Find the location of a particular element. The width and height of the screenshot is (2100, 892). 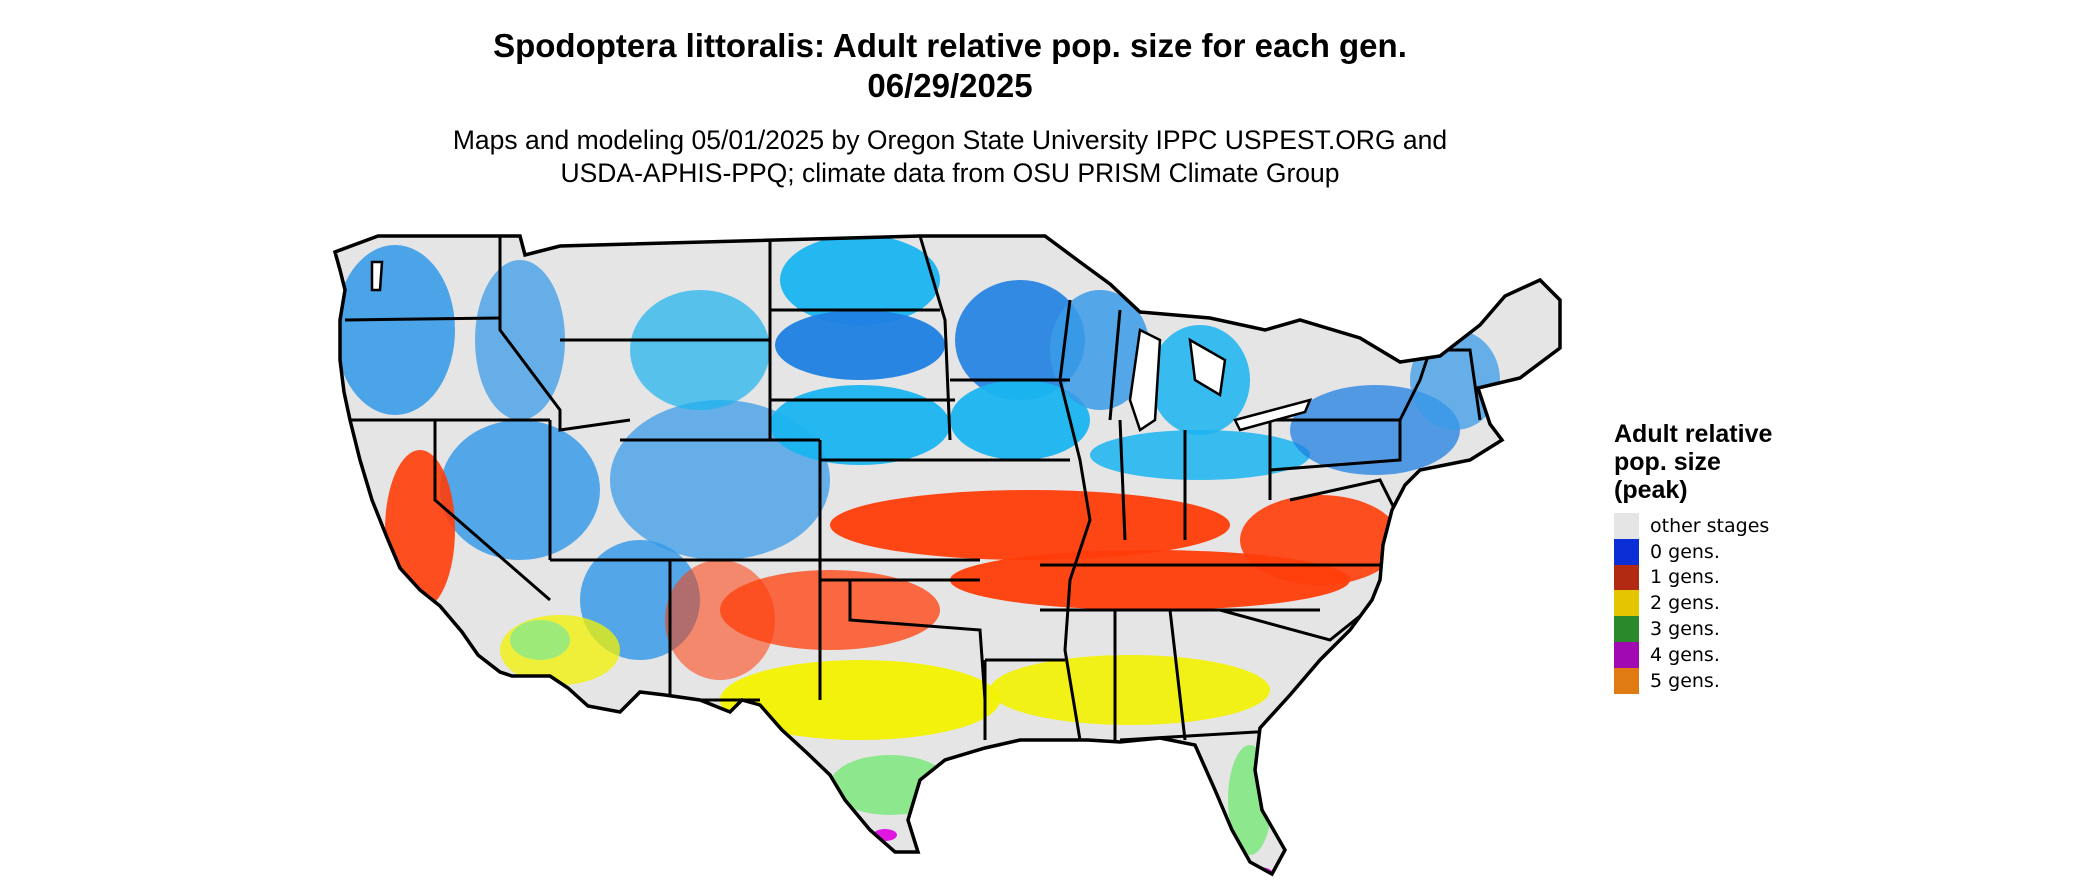

water-bodies is located at coordinates (841, 346).